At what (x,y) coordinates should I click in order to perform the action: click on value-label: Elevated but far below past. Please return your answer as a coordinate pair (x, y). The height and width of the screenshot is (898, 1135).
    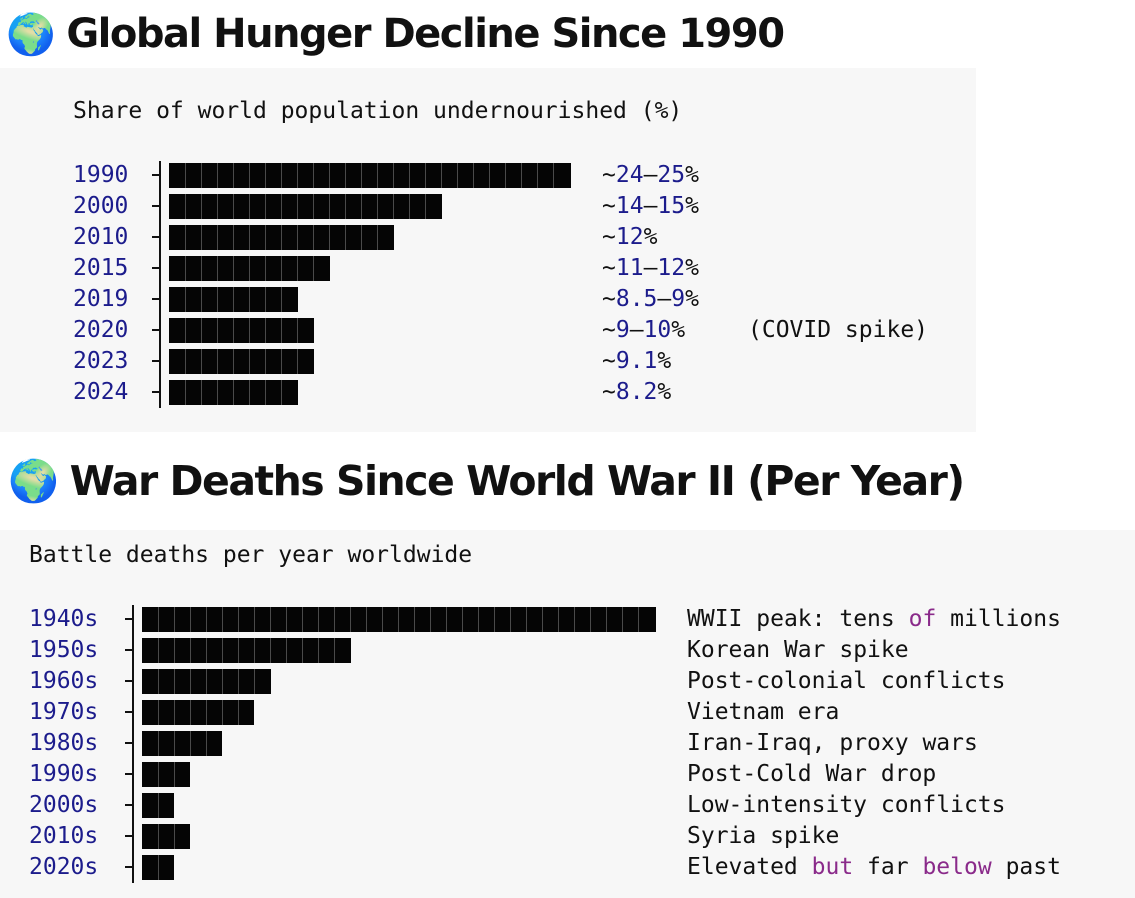
    Looking at the image, I should click on (874, 867).